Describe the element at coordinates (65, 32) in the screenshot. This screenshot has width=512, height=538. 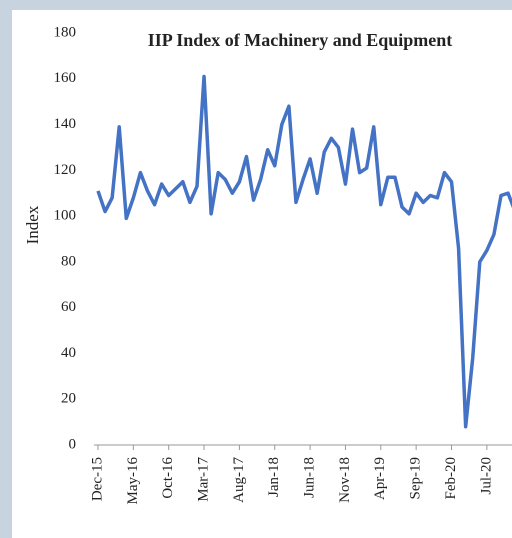
I see `y-tick-label: 180` at that location.